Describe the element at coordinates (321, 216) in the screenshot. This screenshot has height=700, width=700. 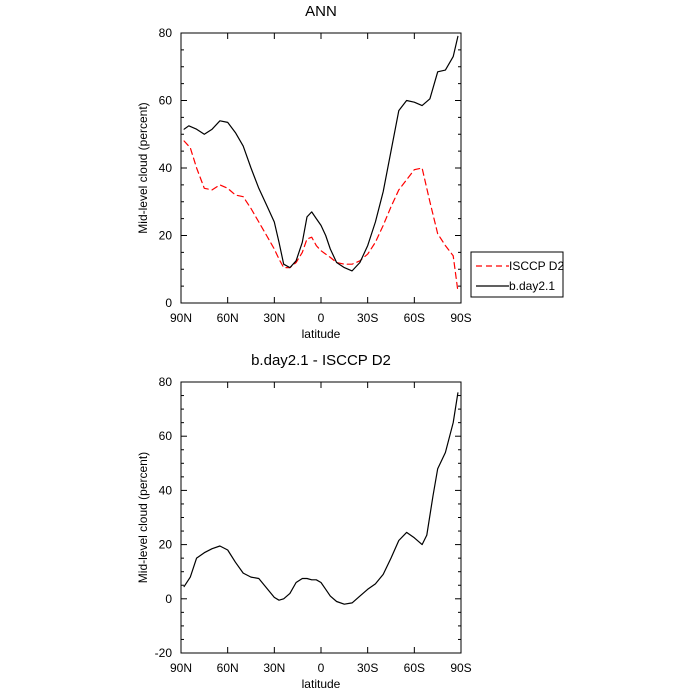
I see `series-line-isccp-d2` at that location.